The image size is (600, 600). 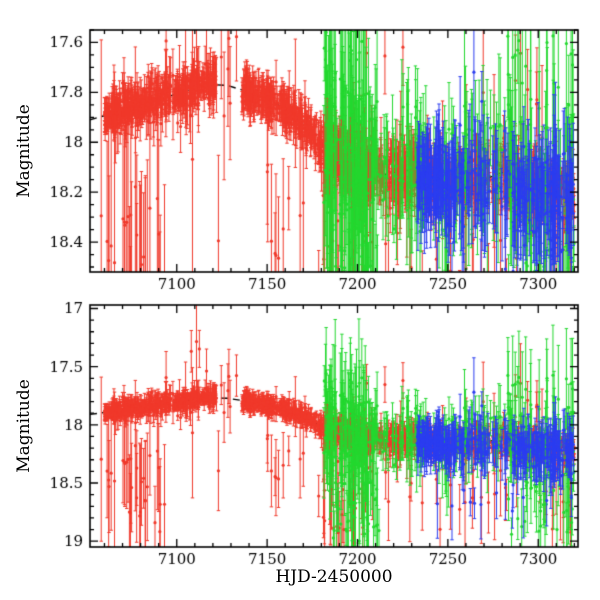 I want to click on x-axis-label: HJD-2450000, so click(x=334, y=577).